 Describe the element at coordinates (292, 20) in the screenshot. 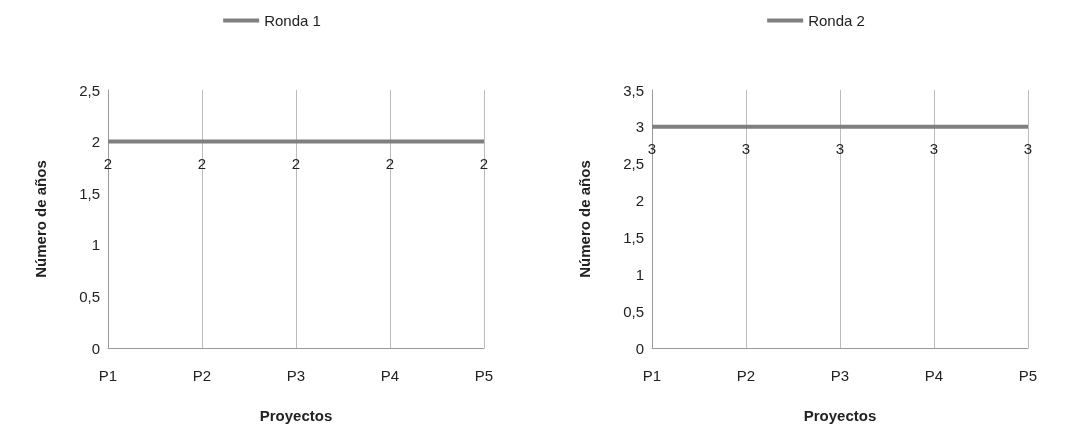

I see `legend-label: Ronda 1` at that location.